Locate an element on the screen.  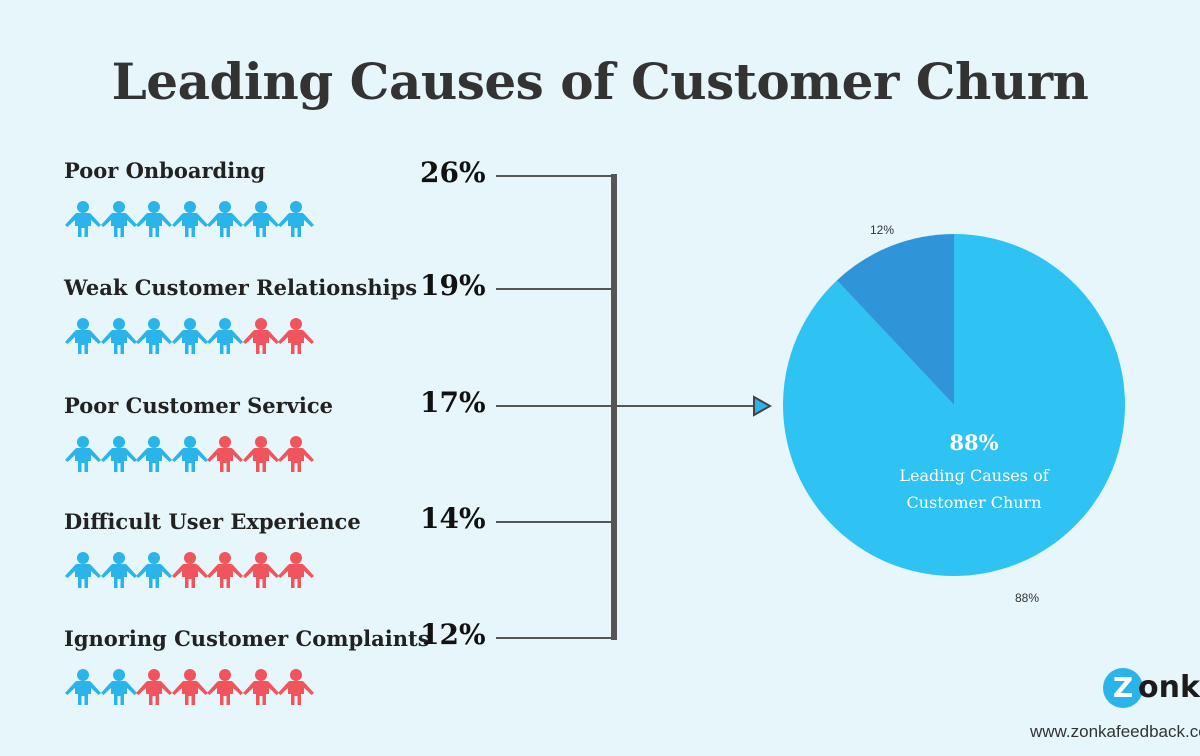
pie-chart: 88% 12% is located at coordinates (954, 414).